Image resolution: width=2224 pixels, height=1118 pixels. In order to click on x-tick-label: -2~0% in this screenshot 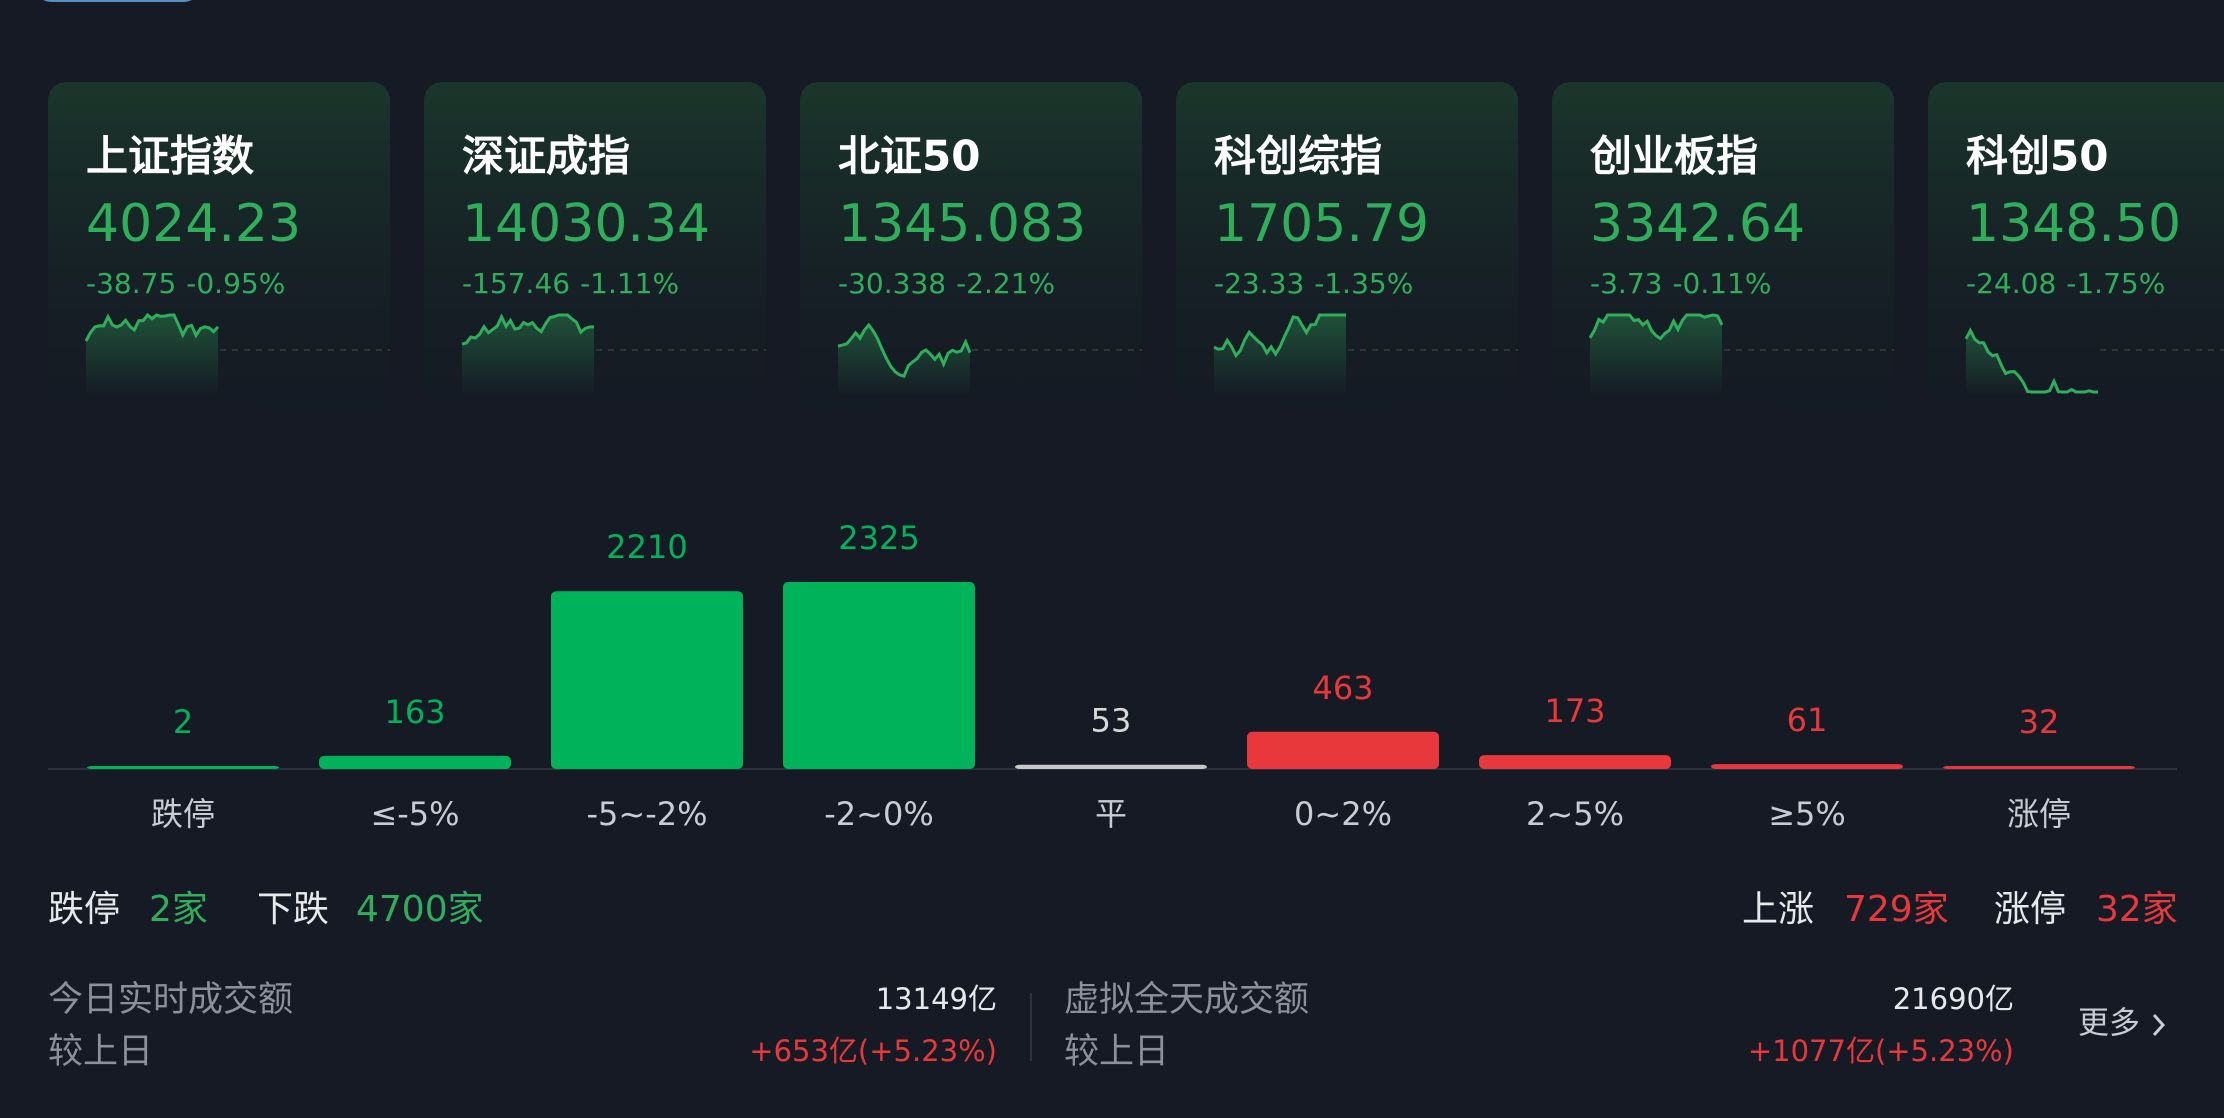, I will do `click(878, 814)`.